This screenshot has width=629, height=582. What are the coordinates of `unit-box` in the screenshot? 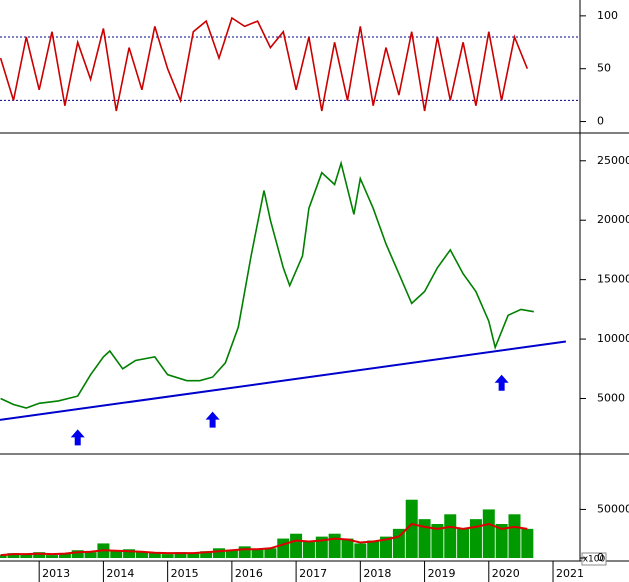 It's located at (594, 559).